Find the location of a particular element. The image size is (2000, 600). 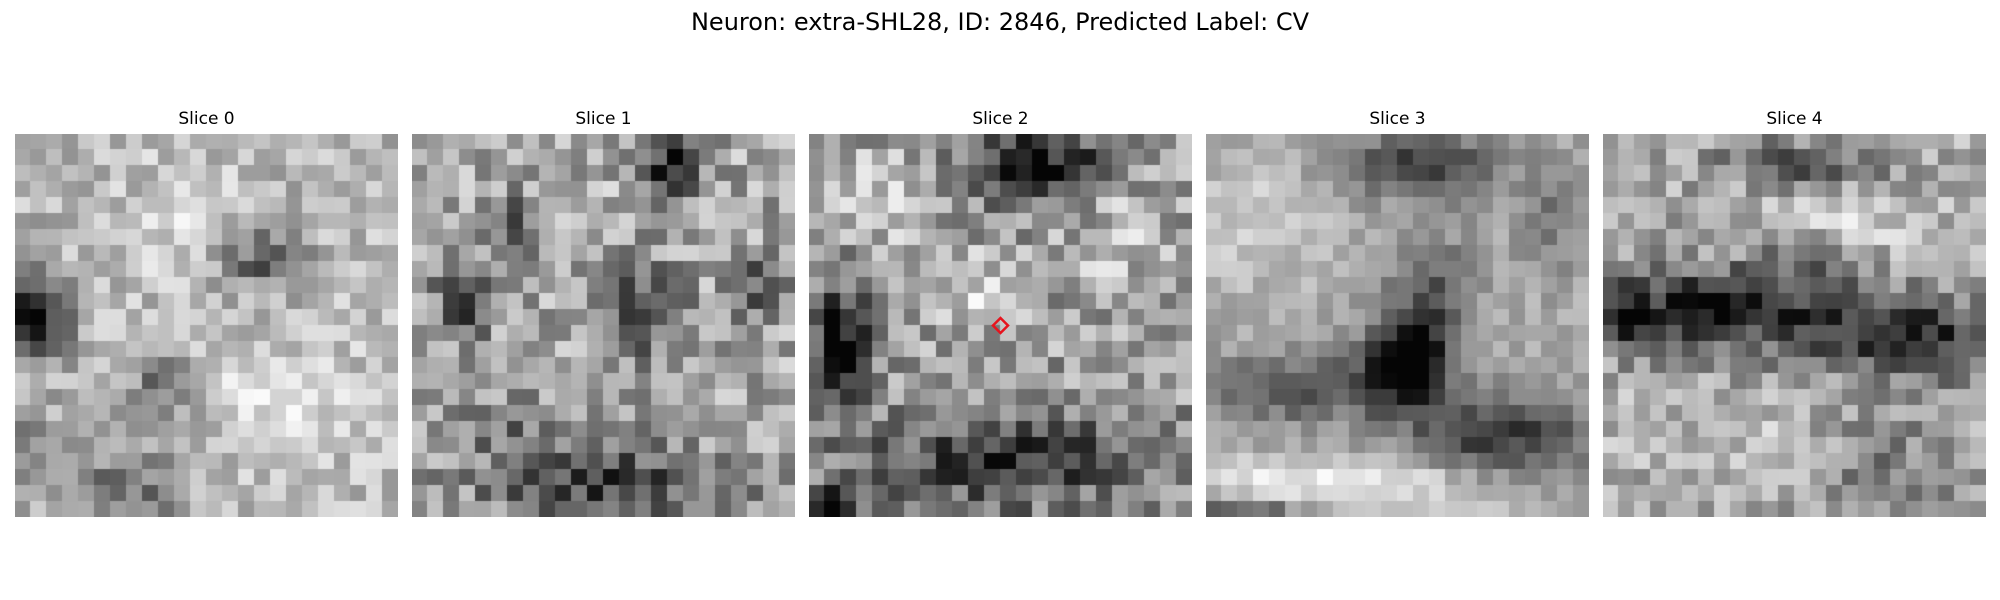

center-marker is located at coordinates (1000, 325).